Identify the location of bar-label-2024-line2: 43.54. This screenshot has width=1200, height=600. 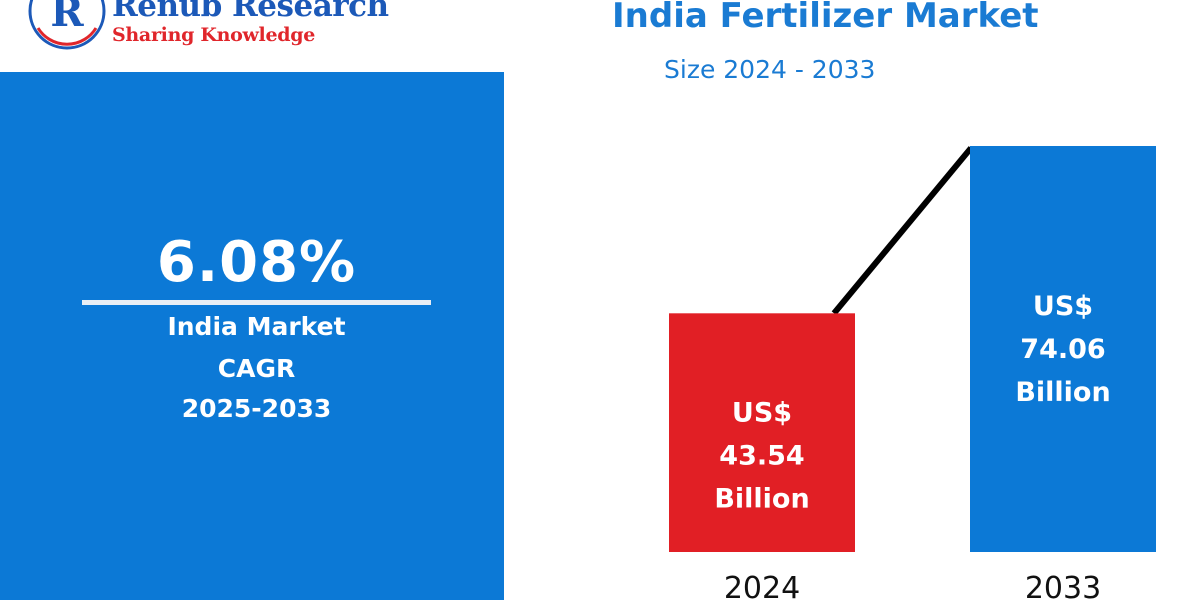
(761, 455).